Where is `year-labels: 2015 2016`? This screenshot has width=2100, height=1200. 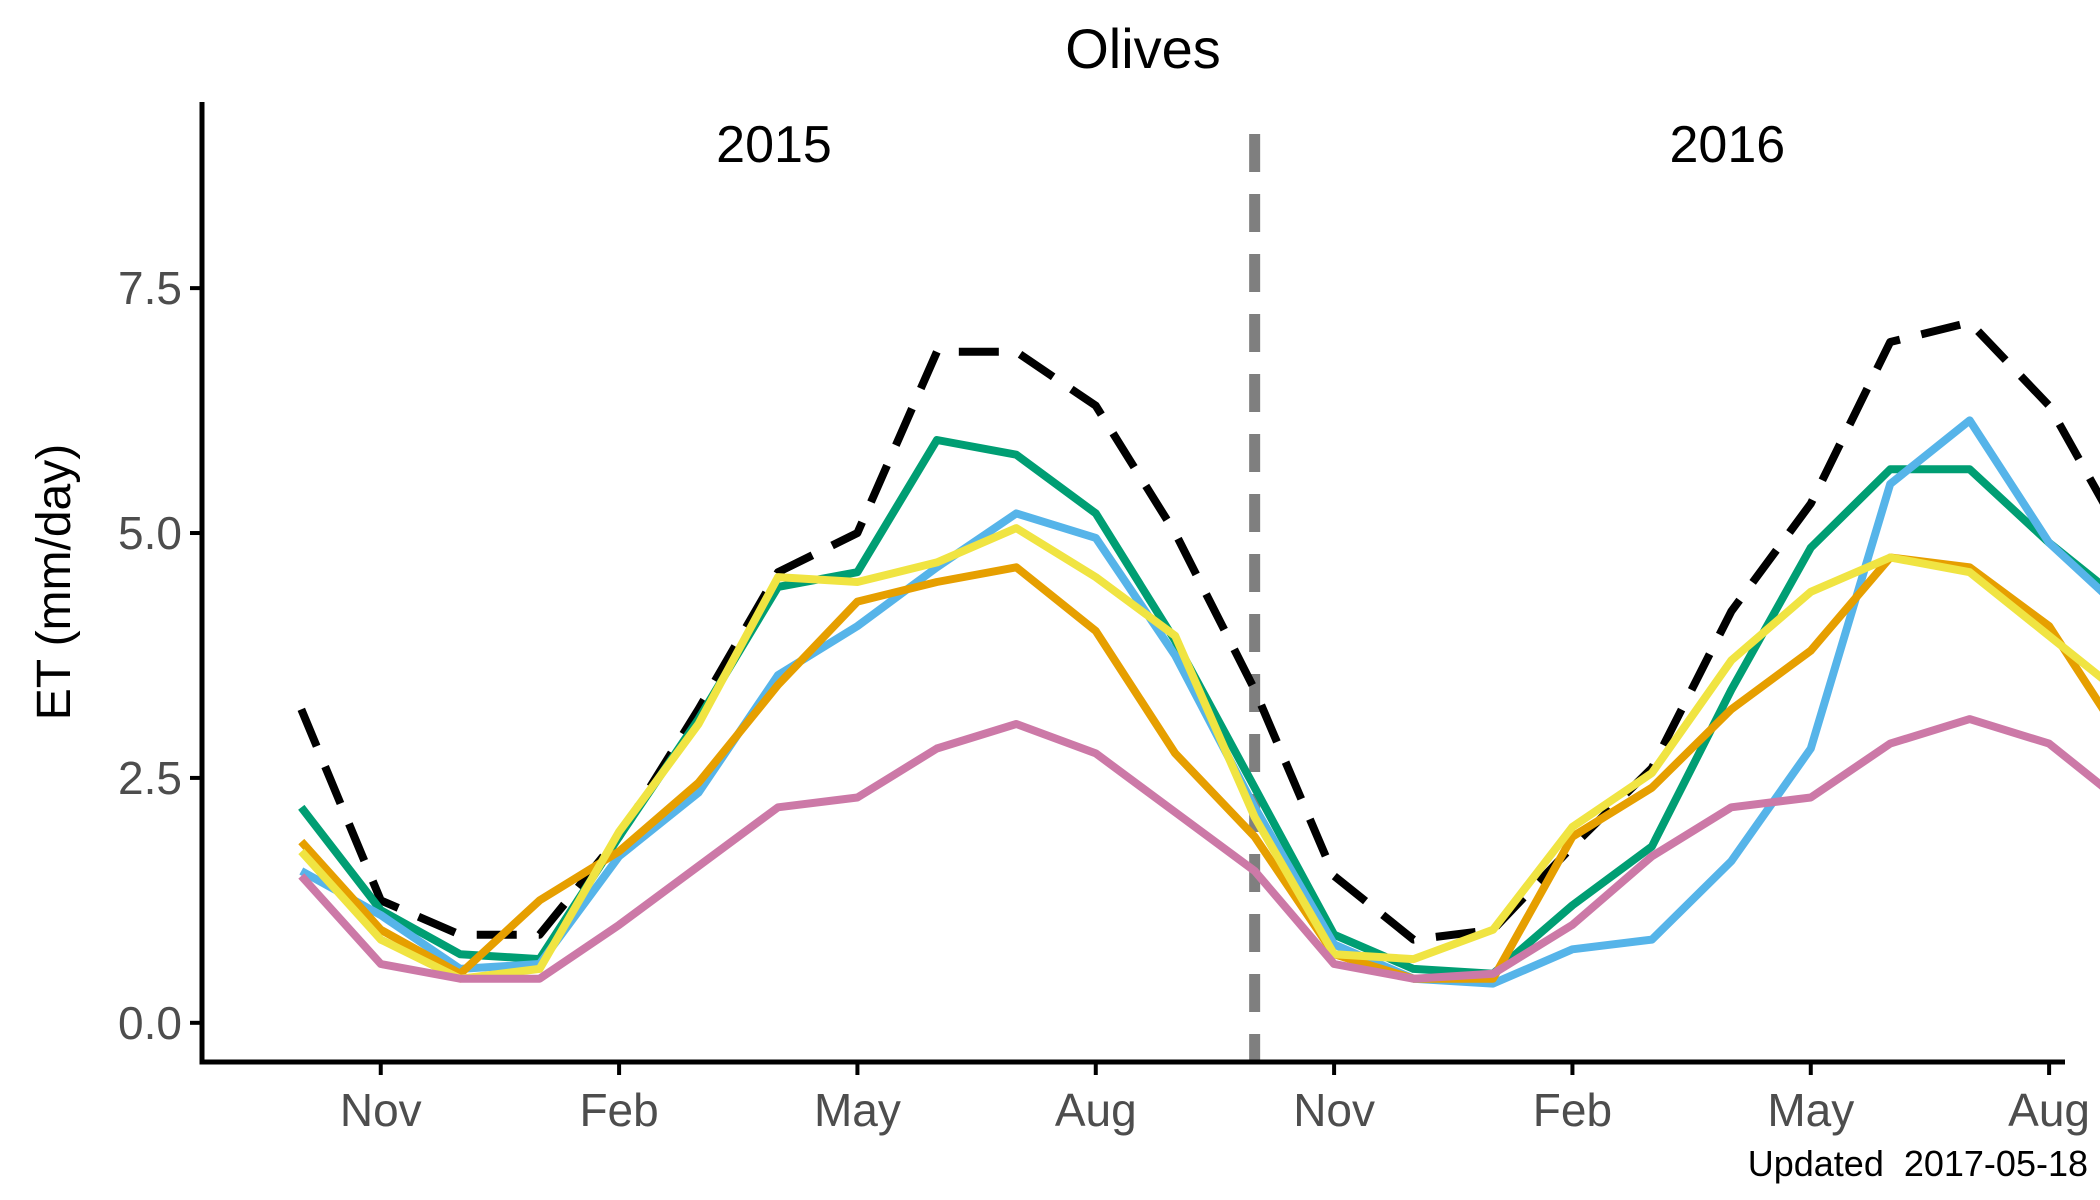
year-labels: 2015 2016 is located at coordinates (1250, 145).